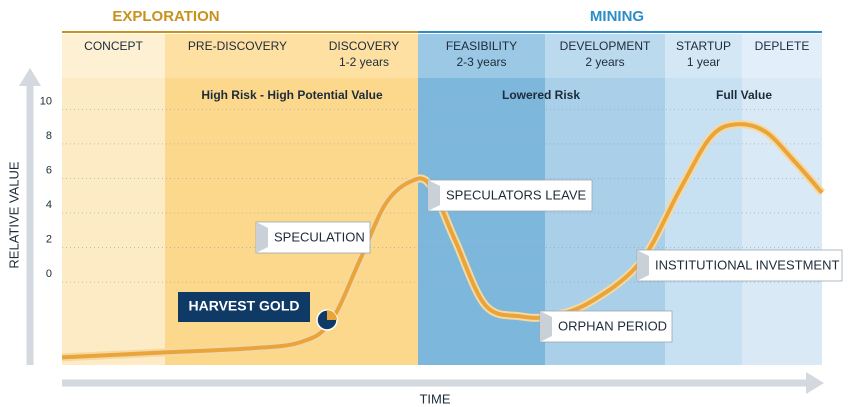 Image resolution: width=850 pixels, height=407 pixels. Describe the element at coordinates (49, 274) in the screenshot. I see `y-tick-label: 0` at that location.